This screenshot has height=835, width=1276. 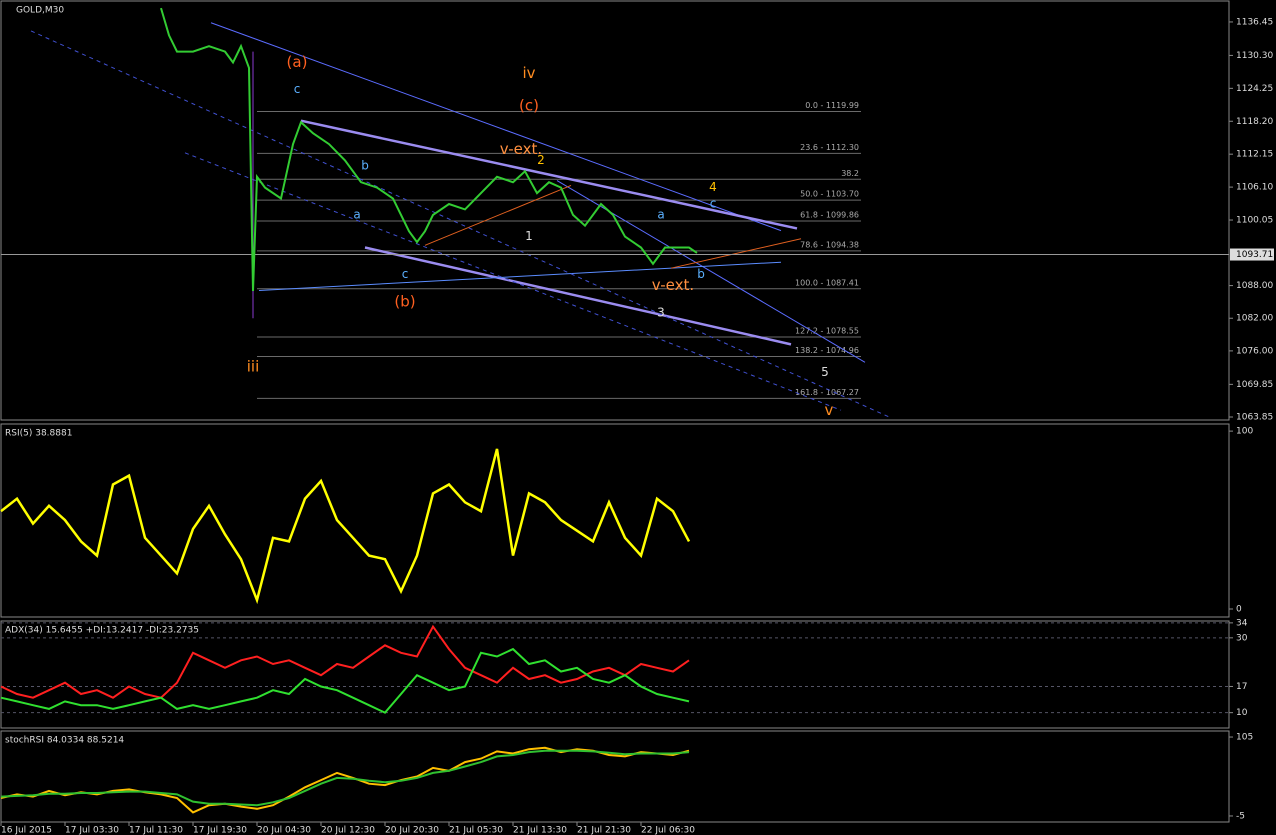 What do you see at coordinates (528, 73) in the screenshot?
I see `wave-label: iv` at bounding box center [528, 73].